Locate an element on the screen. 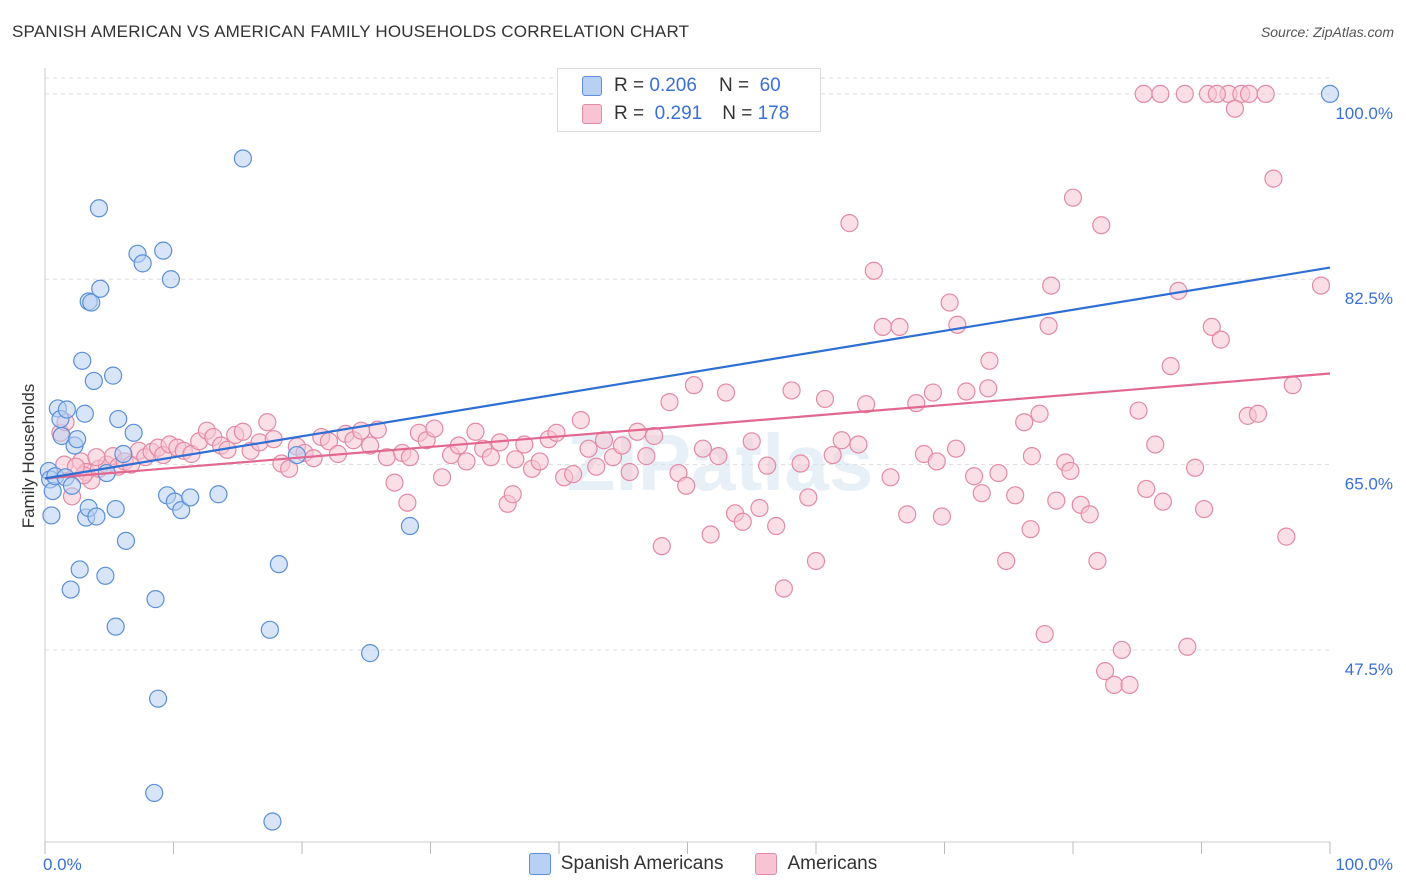  trend-line-americans is located at coordinates (687, 426).